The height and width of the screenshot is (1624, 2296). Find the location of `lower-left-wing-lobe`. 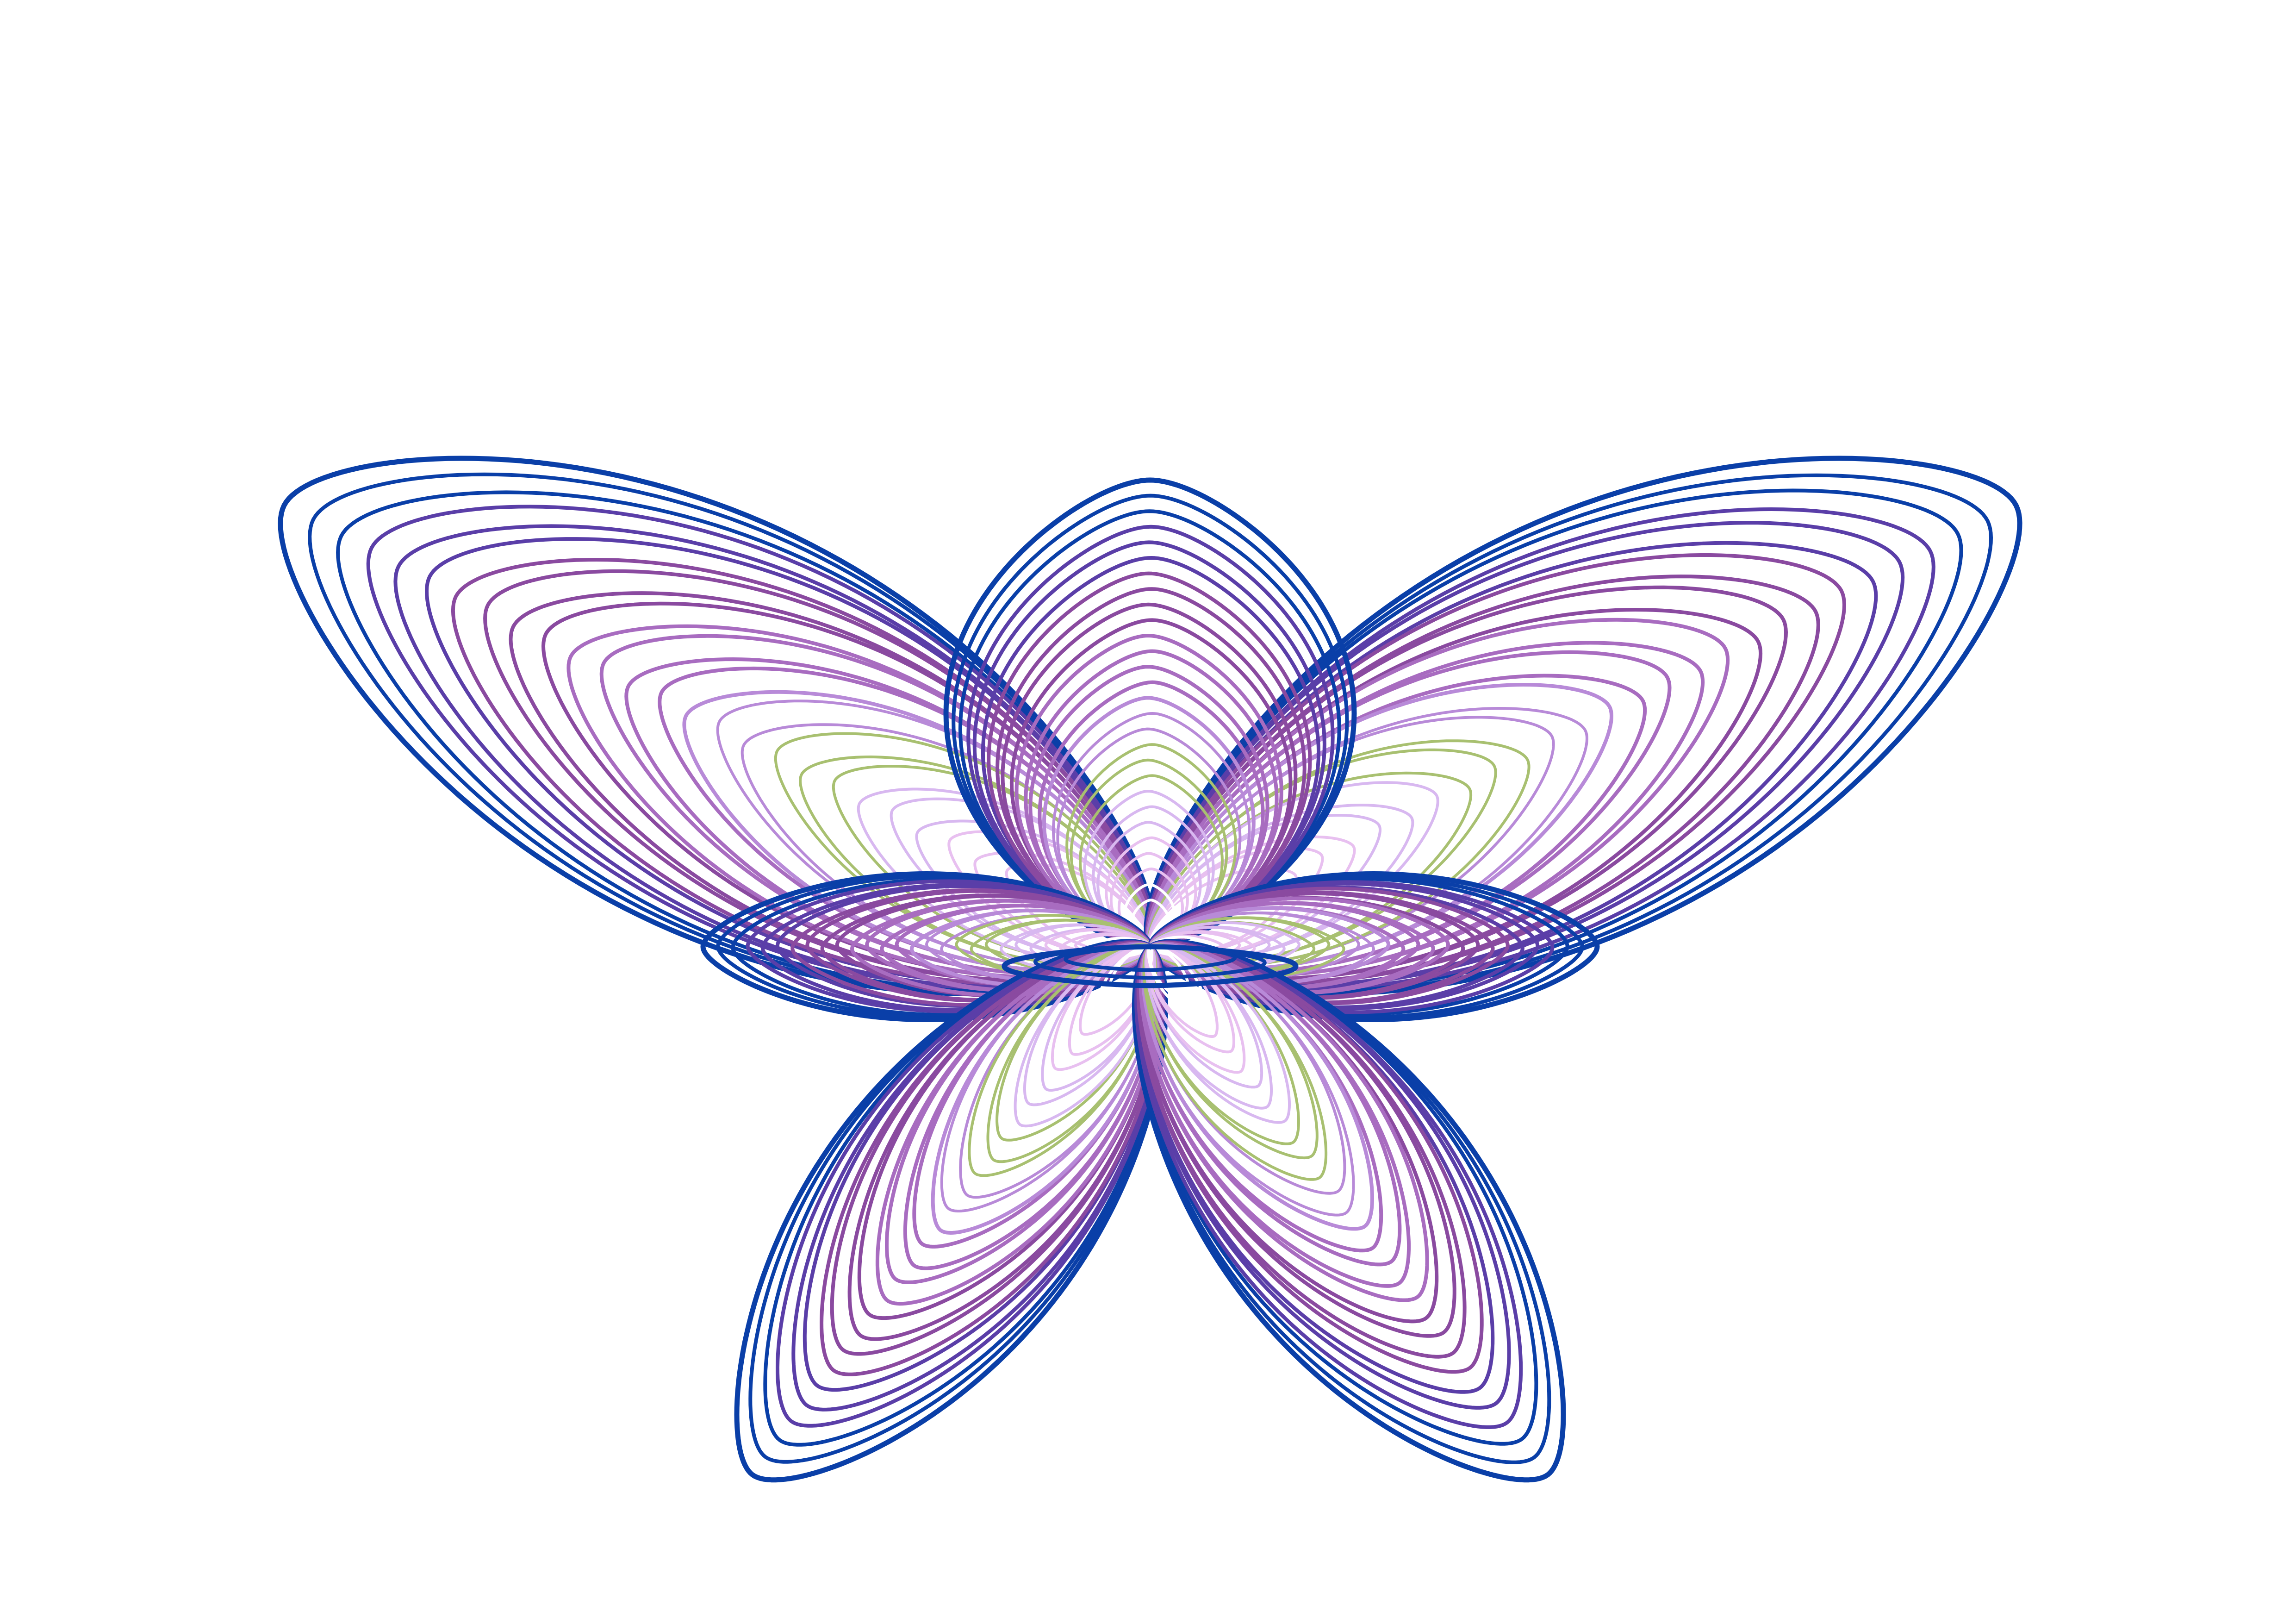

lower-left-wing-lobe is located at coordinates (951, 1211).